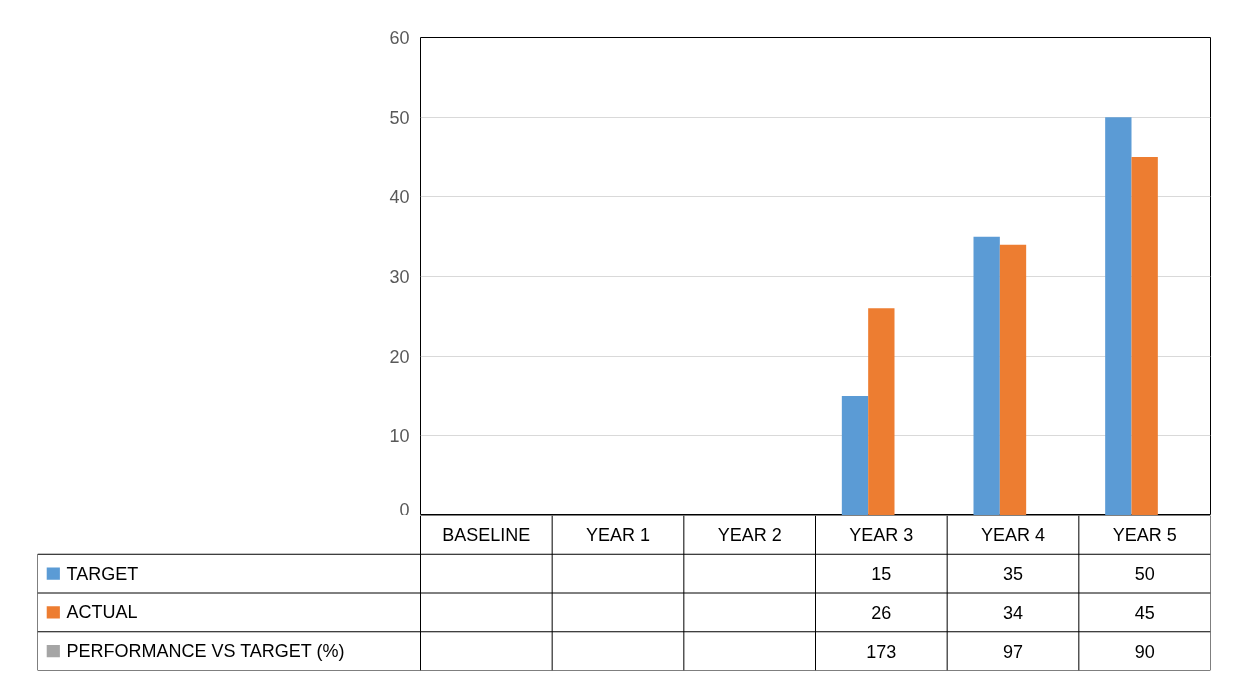 This screenshot has width=1245, height=673. What do you see at coordinates (205, 651) in the screenshot?
I see `legend-label: PERFORMANCE VS TARGET (%)` at bounding box center [205, 651].